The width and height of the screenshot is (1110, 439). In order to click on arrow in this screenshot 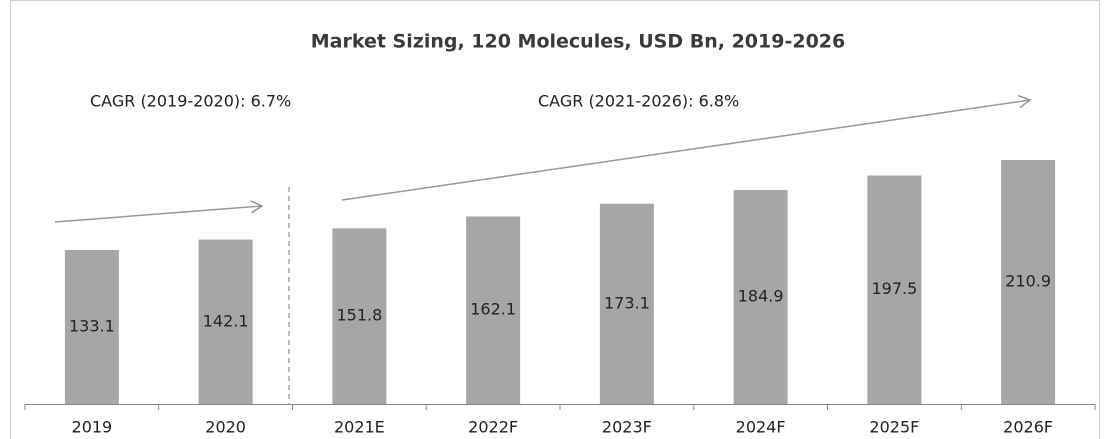, I will do `click(159, 211)`.